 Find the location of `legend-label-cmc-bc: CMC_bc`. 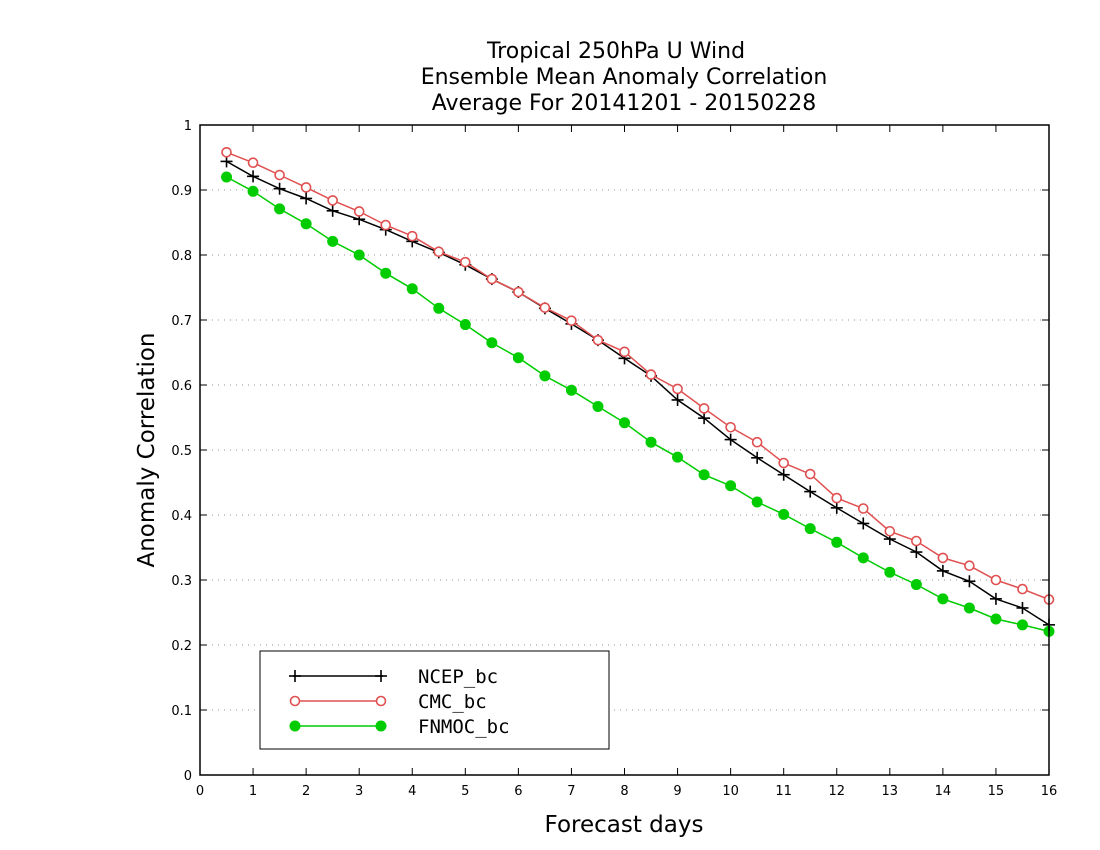

legend-label-cmc-bc: CMC_bc is located at coordinates (452, 702).